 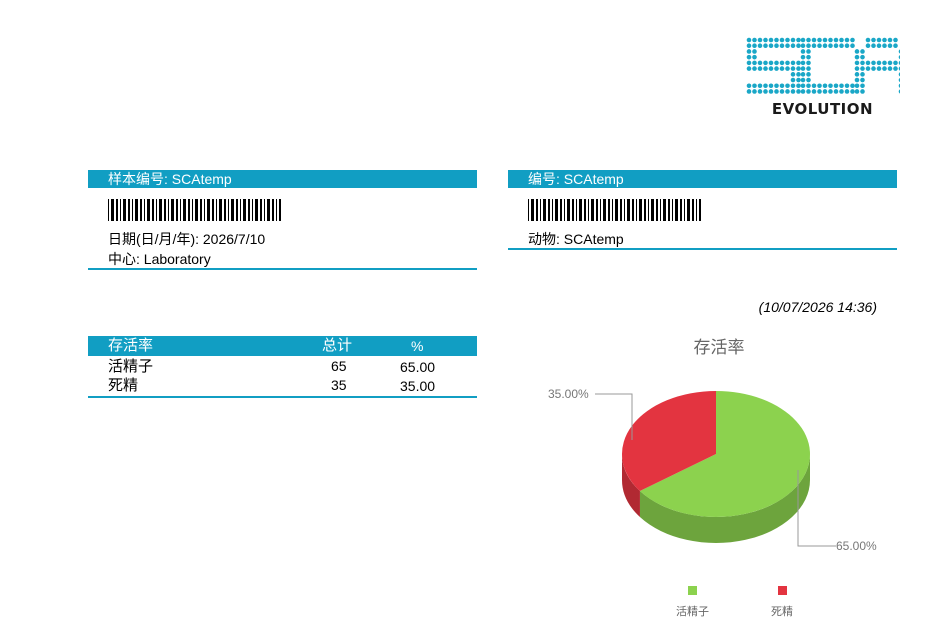 I want to click on sample-date: 日期(日/月/年): 2026/7/10, so click(x=187, y=239).